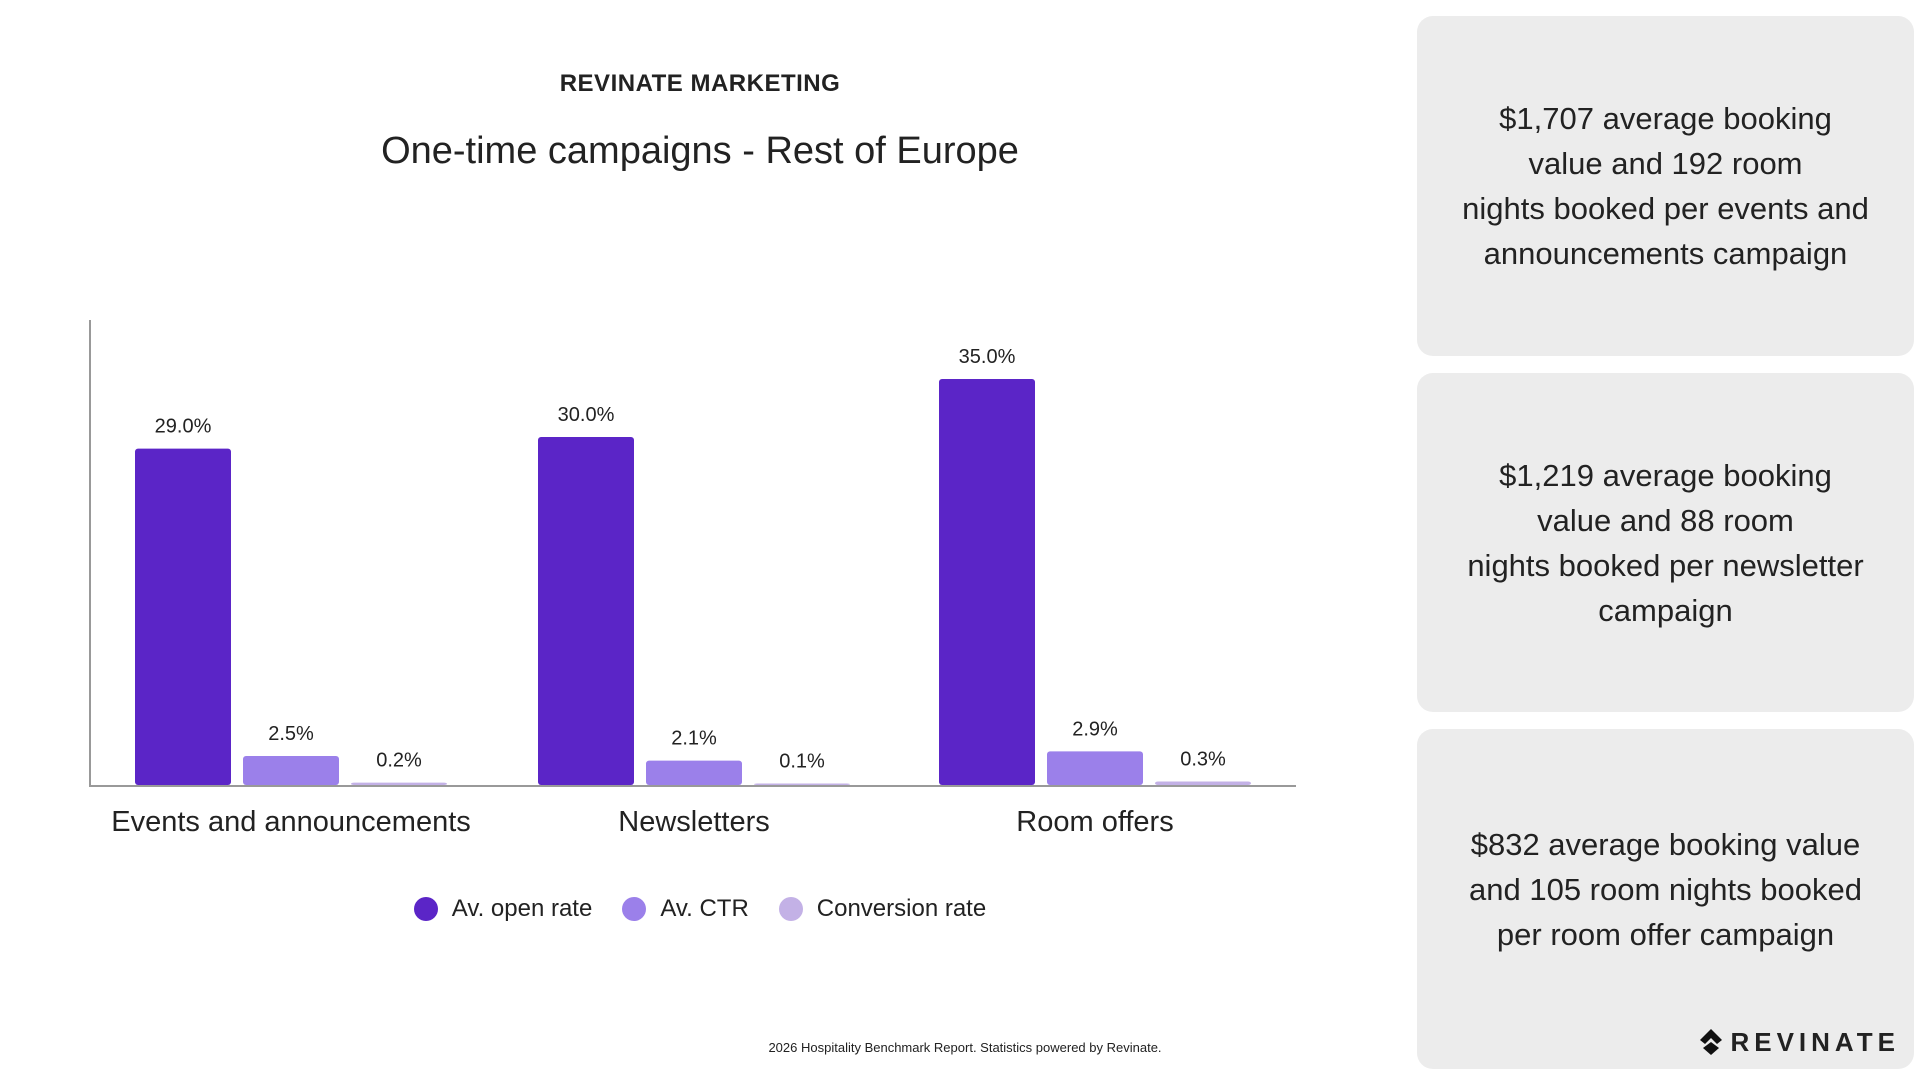 The image size is (1920, 1080). I want to click on category-label: Room offers, so click(1094, 822).